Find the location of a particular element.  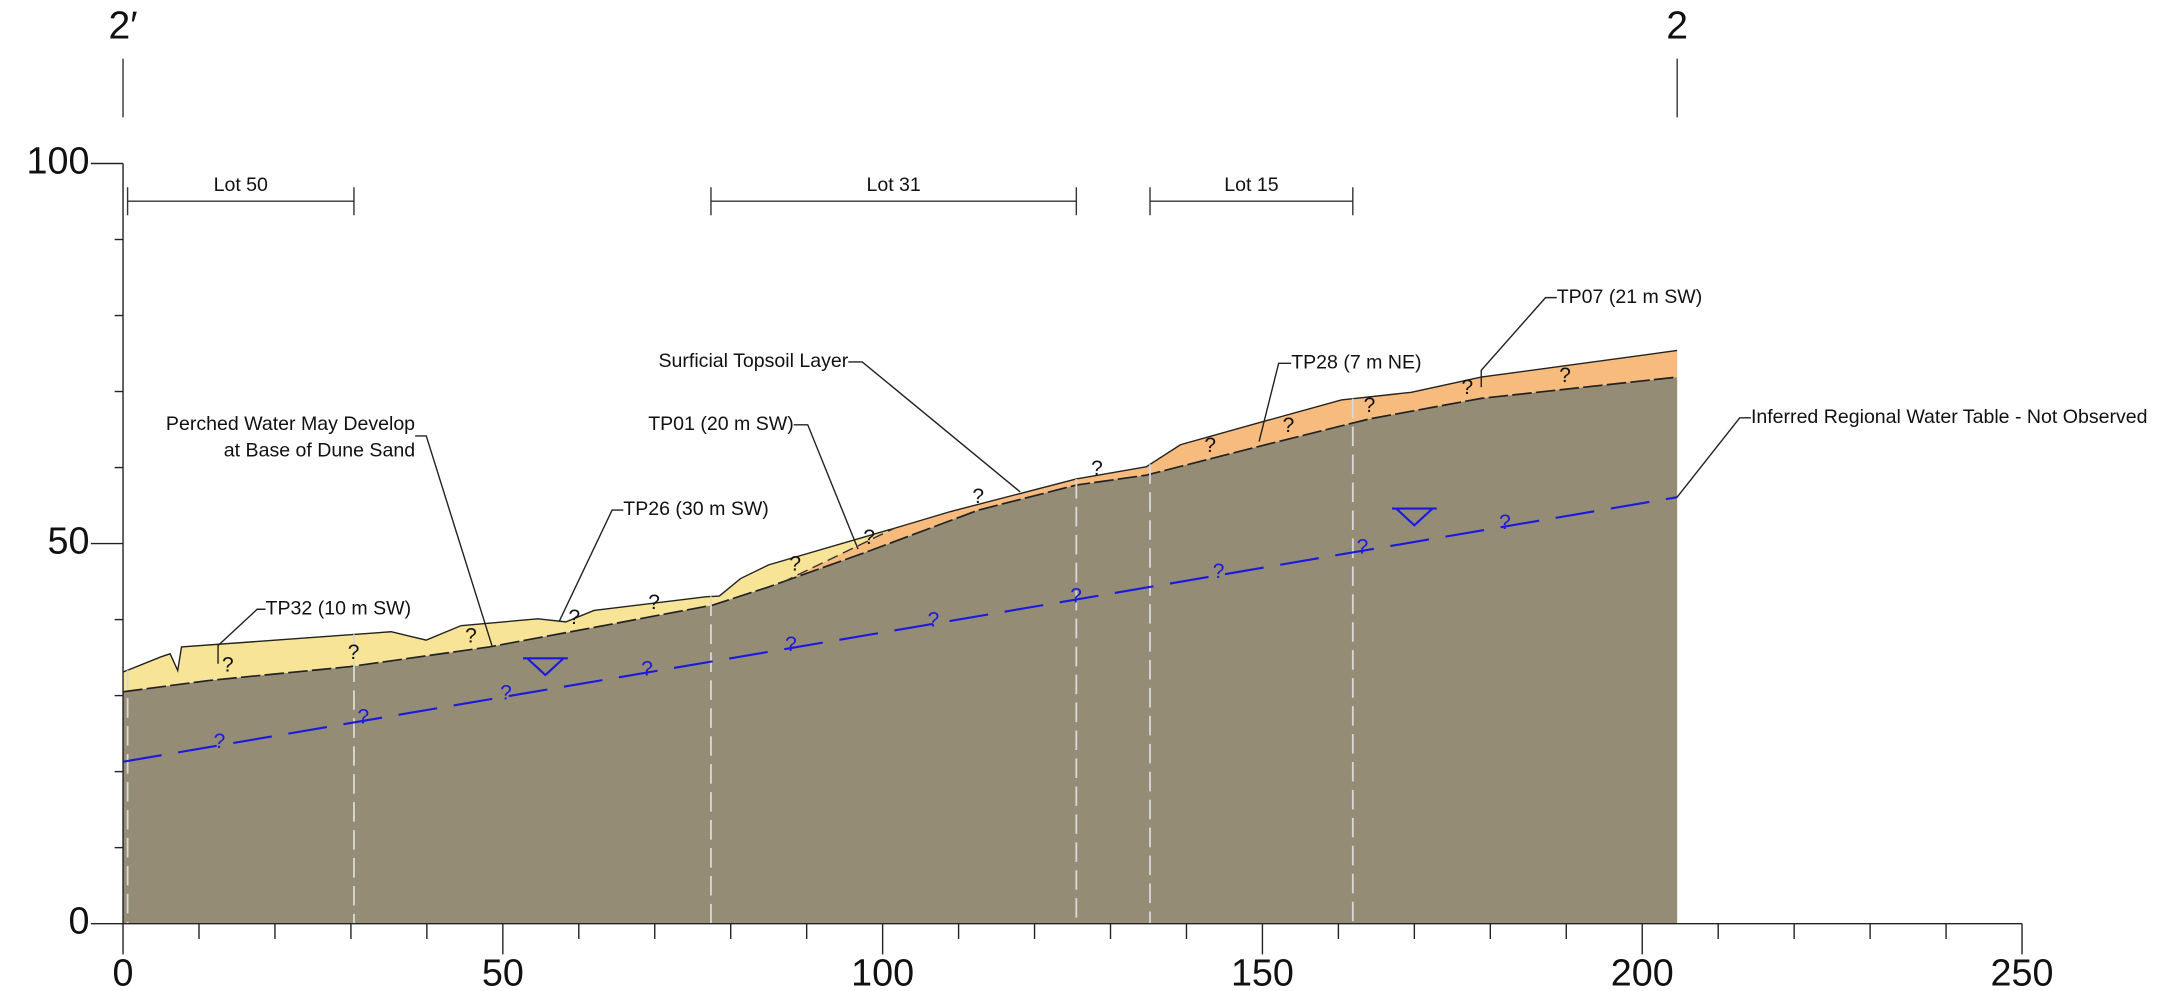

annotation: TP07 (21 m SW) is located at coordinates (1630, 297).